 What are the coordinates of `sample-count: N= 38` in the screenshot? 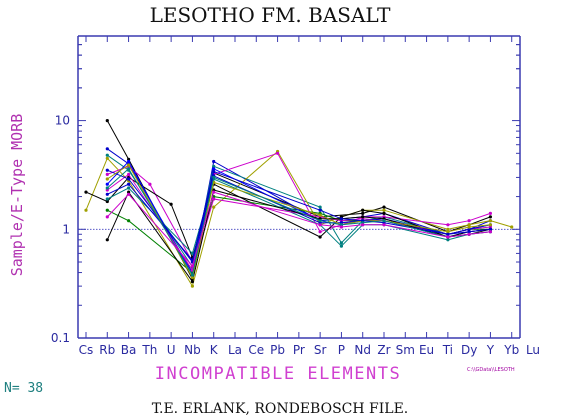 It's located at (23, 388).